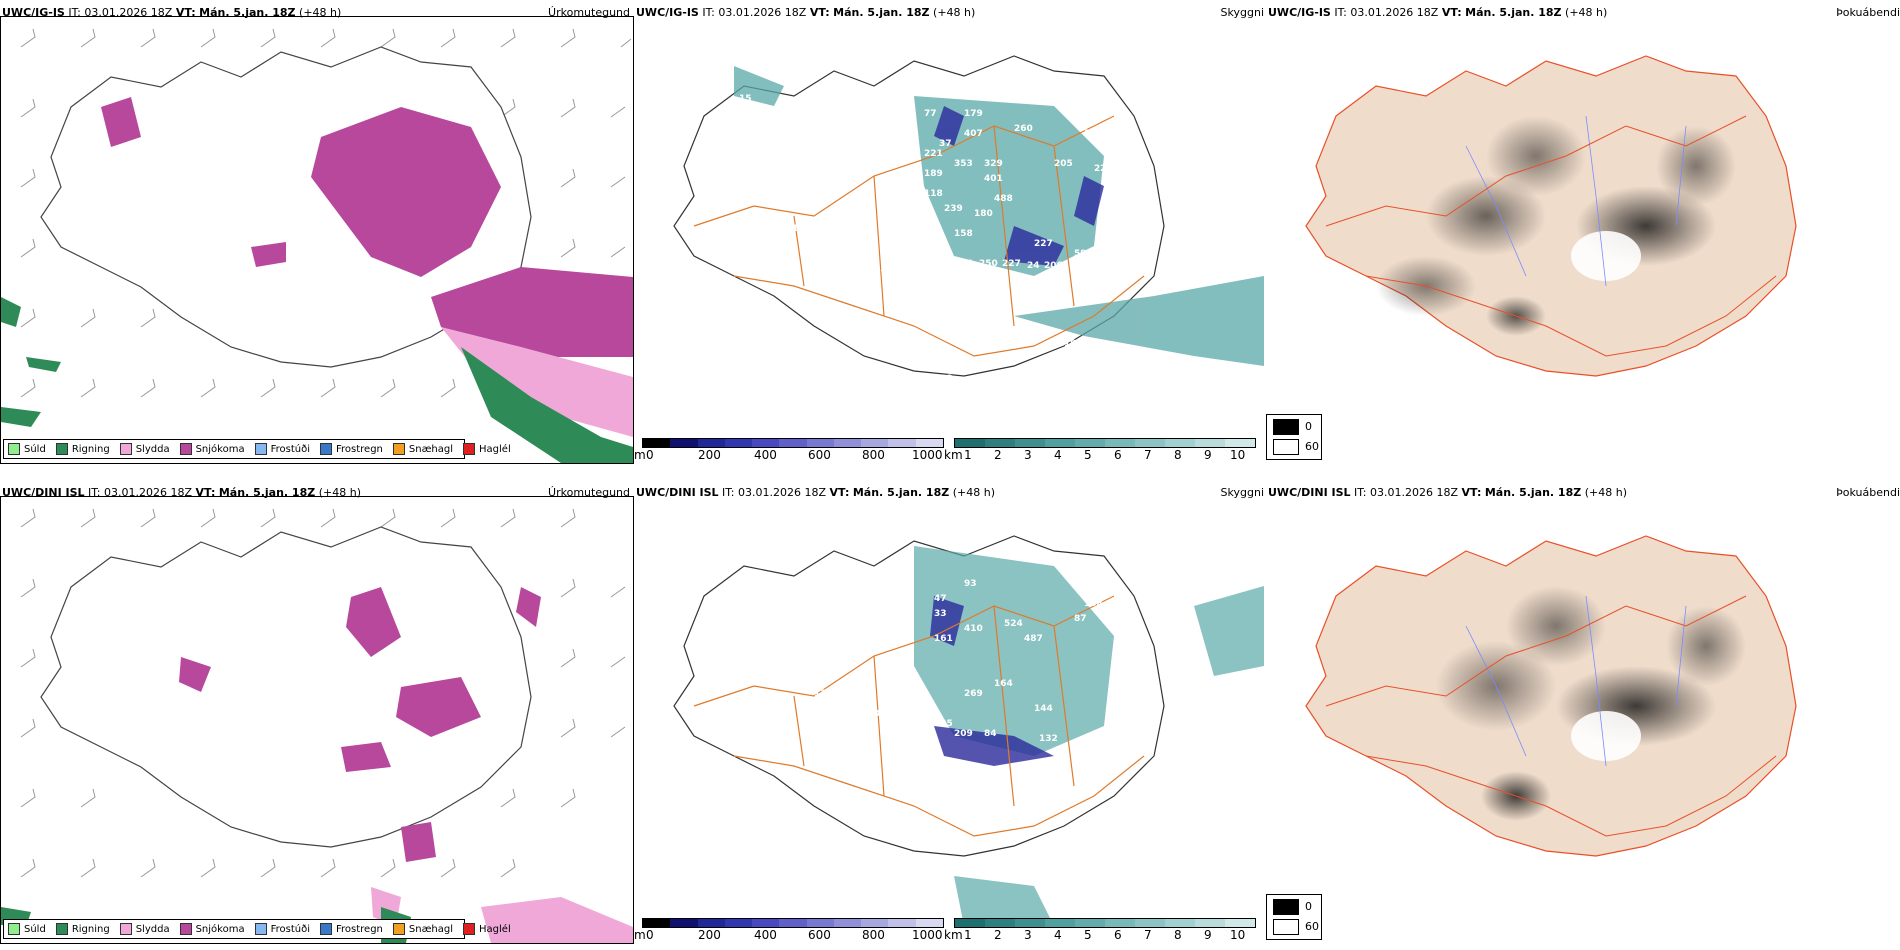 The height and width of the screenshot is (950, 1900). What do you see at coordinates (1868, 12) in the screenshot?
I see `panel-title: Þokuábendi` at bounding box center [1868, 12].